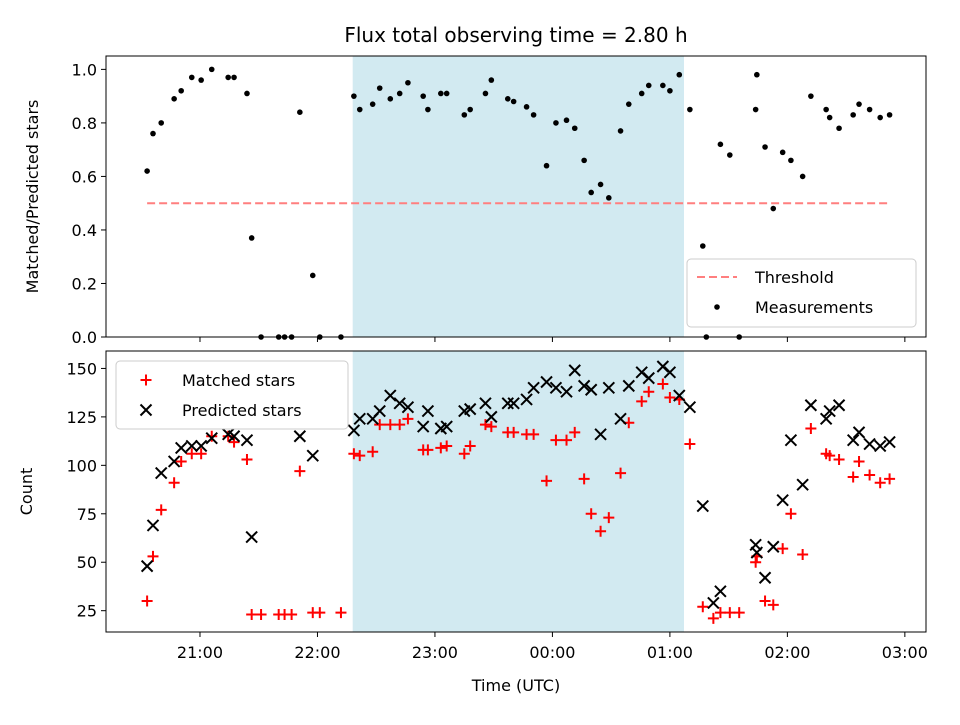  What do you see at coordinates (317, 652) in the screenshot?
I see `x-tick-label: 22:00` at bounding box center [317, 652].